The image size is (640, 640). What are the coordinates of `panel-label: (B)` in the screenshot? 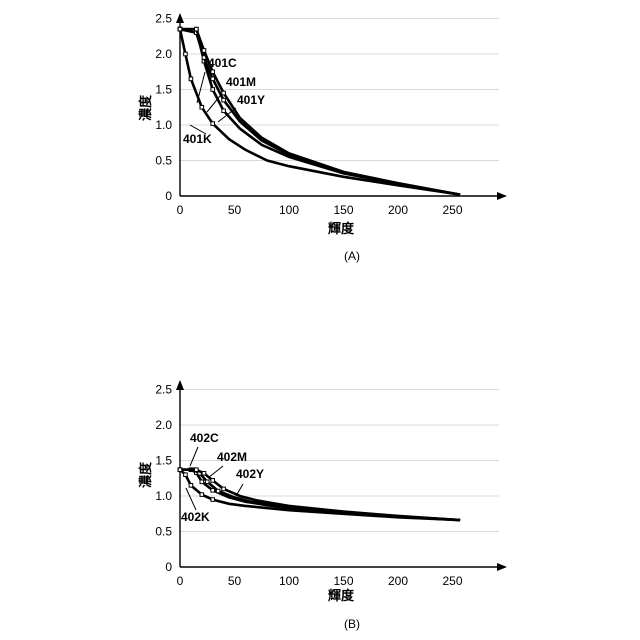 It's located at (352, 624).